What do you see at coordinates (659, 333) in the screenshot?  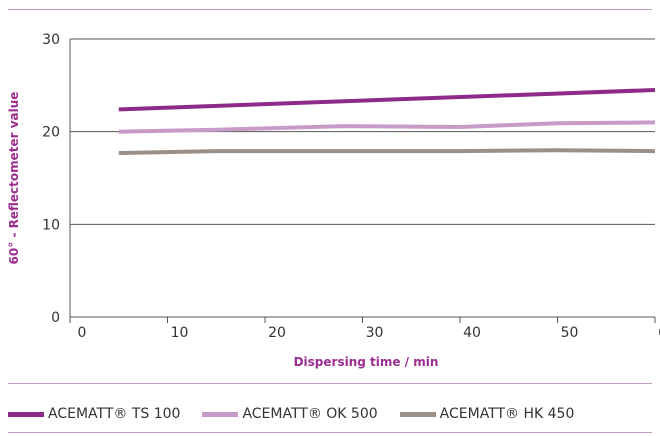 I see `x-tick-label: 60` at bounding box center [659, 333].